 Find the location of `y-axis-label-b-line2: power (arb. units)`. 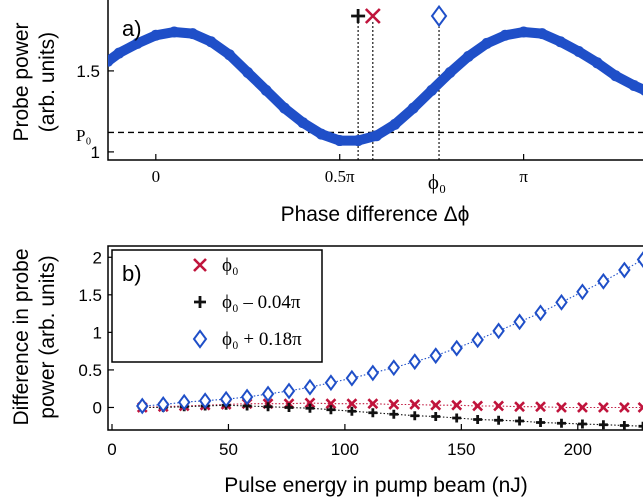

y-axis-label-b-line2: power (arb. units) is located at coordinates (47, 336).